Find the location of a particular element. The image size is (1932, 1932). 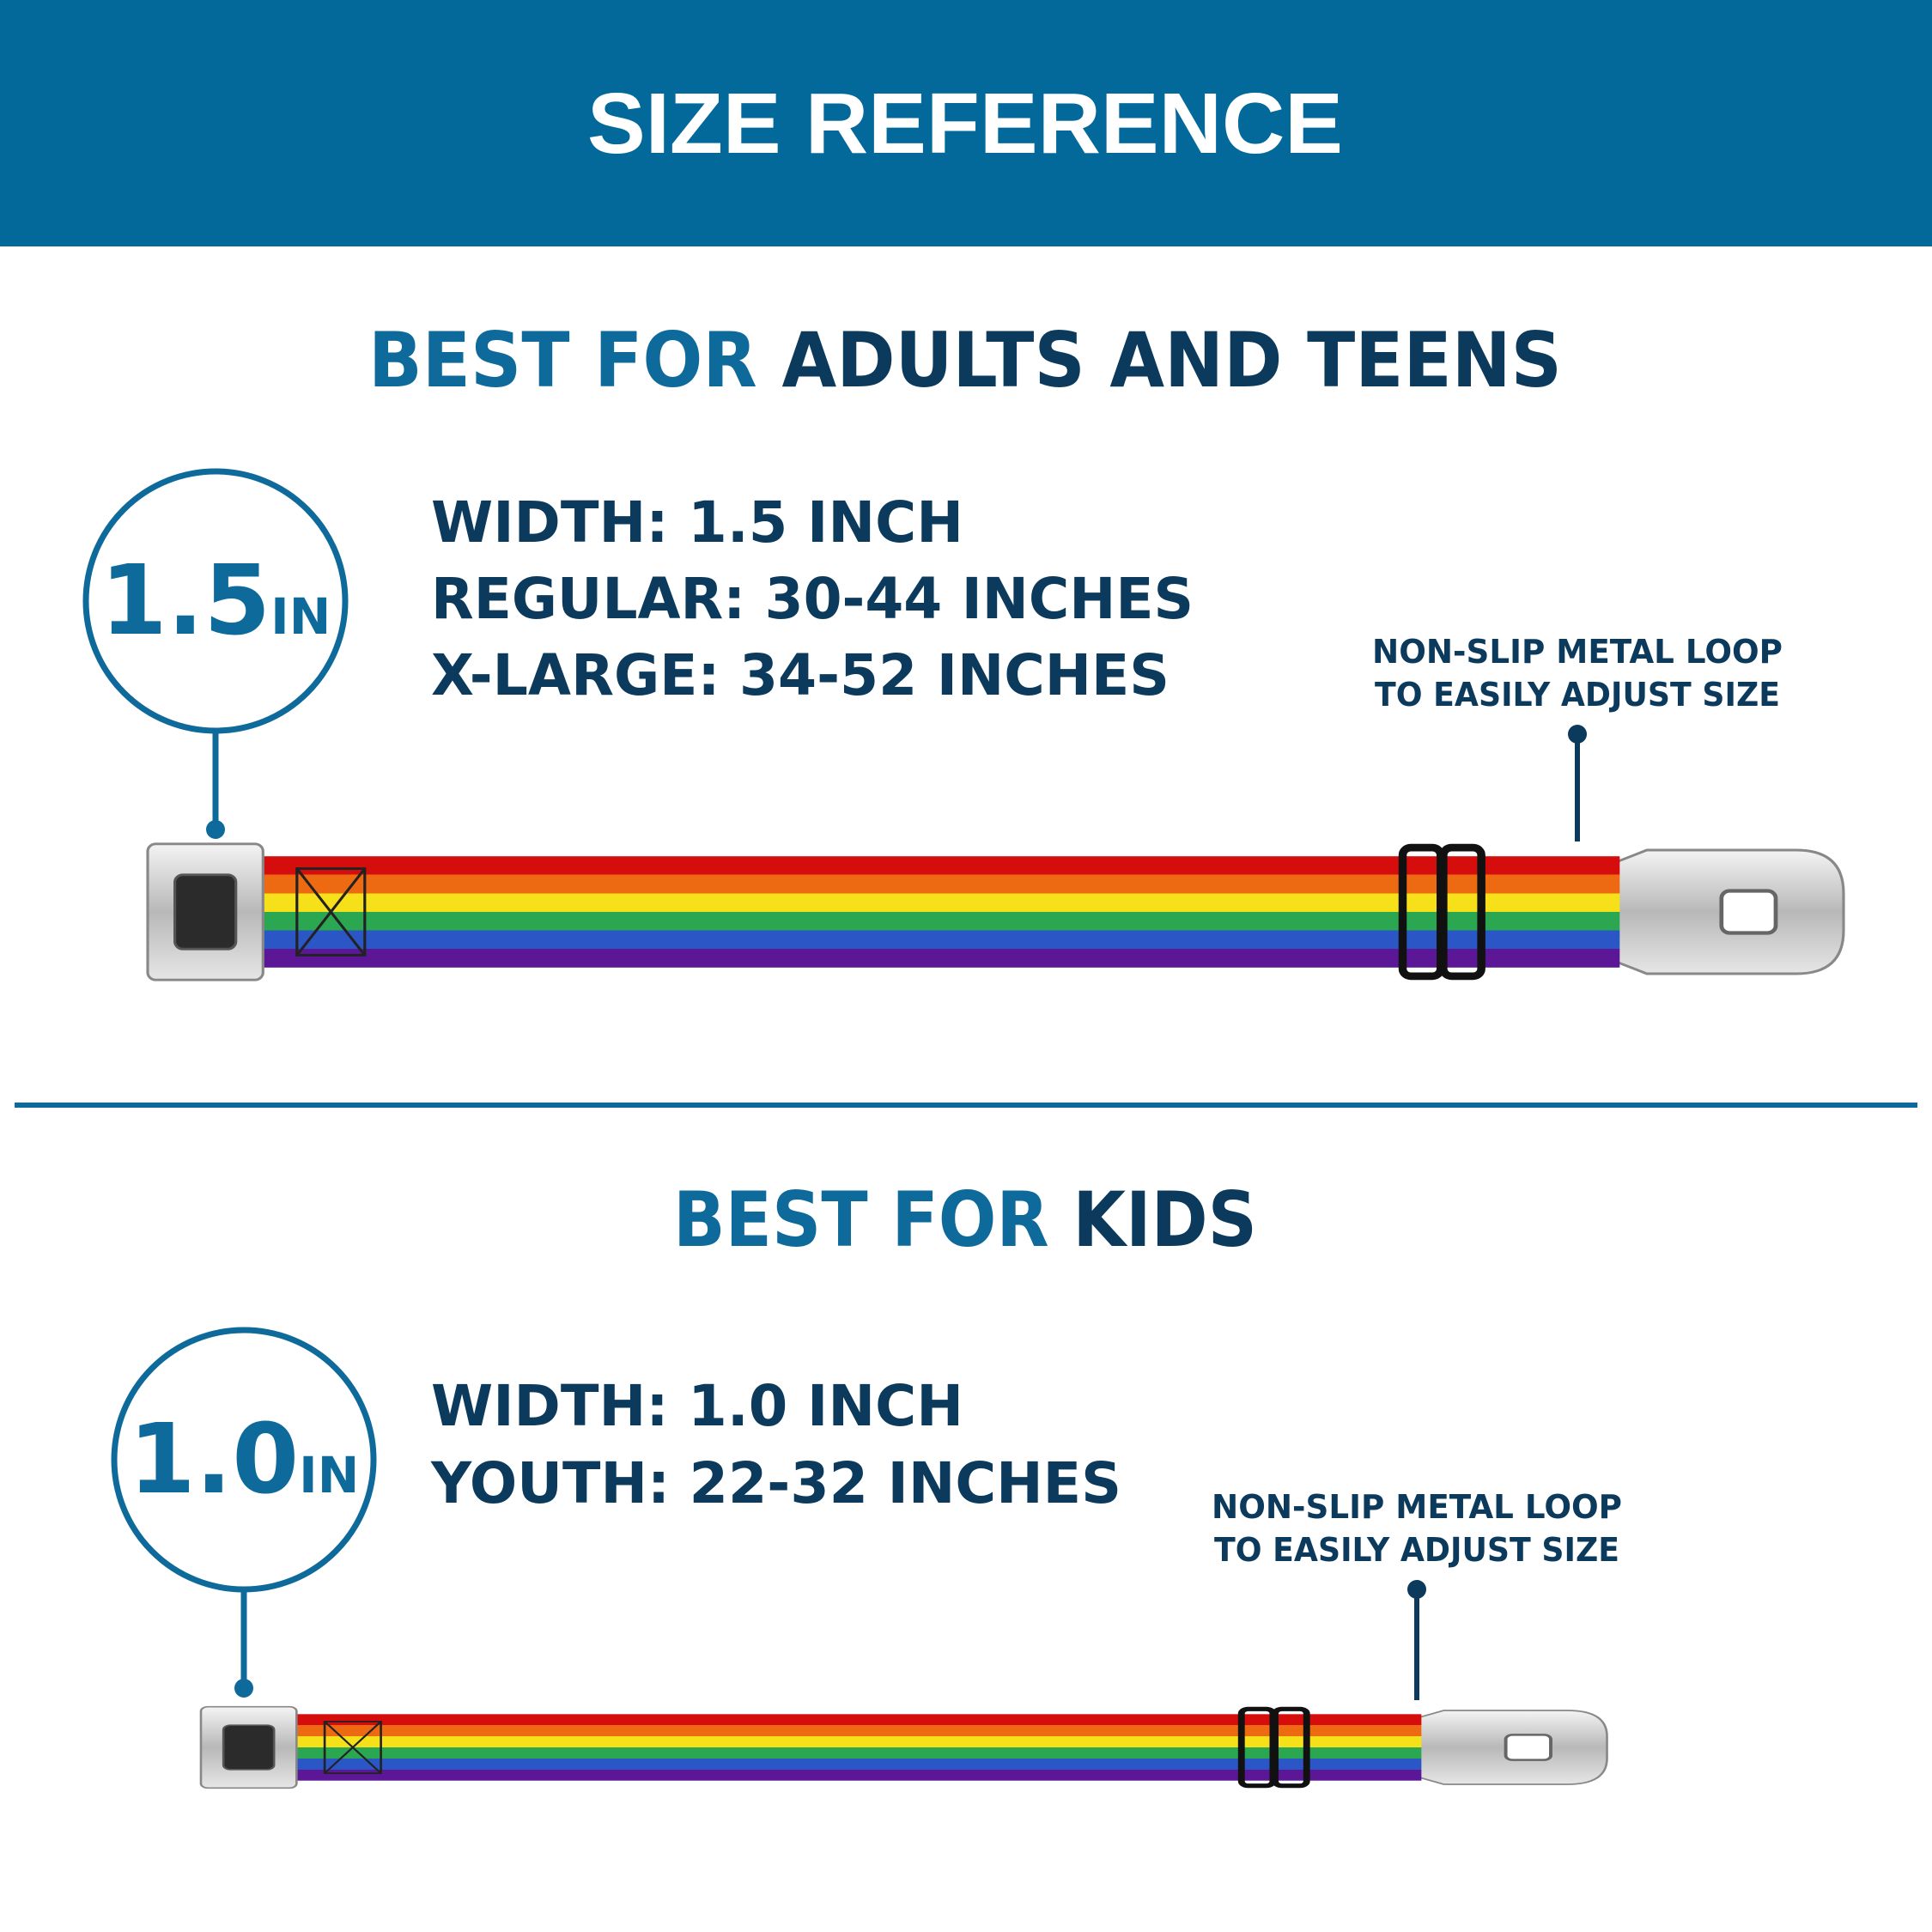

spec-line: YOUTH: 22-32 INCHES is located at coordinates (775, 1483).